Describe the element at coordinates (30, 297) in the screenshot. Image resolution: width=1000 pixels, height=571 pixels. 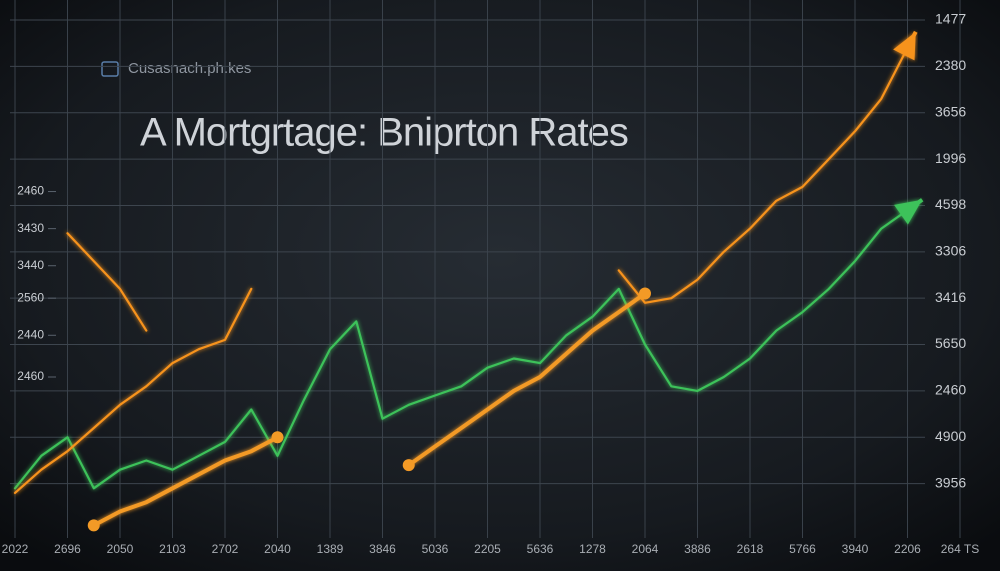
I see `y2-tick-label: 2560` at that location.